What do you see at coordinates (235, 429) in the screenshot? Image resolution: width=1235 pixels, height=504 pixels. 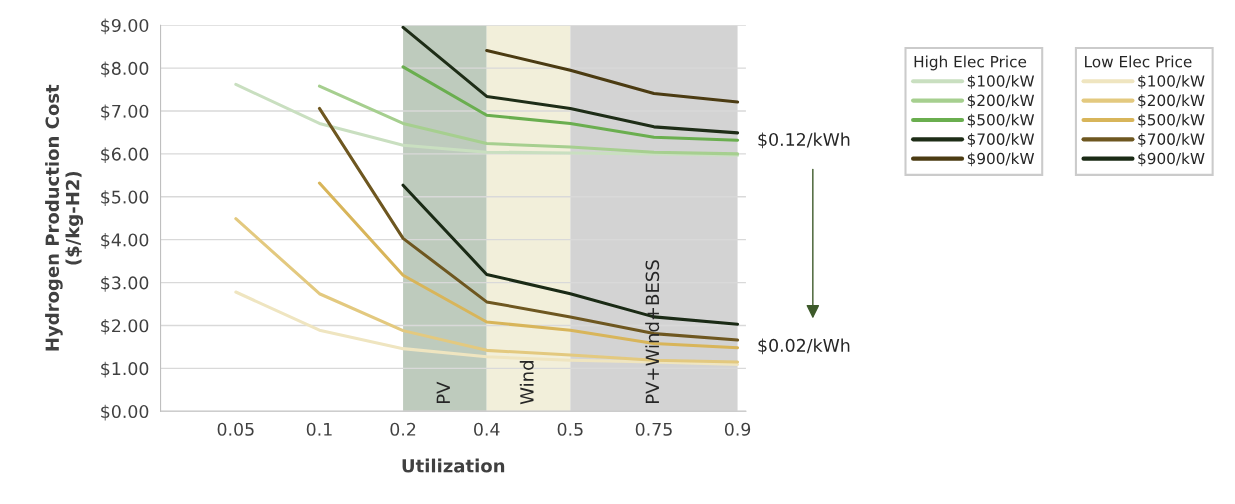 I see `x-tick-label: 0.05` at bounding box center [235, 429].